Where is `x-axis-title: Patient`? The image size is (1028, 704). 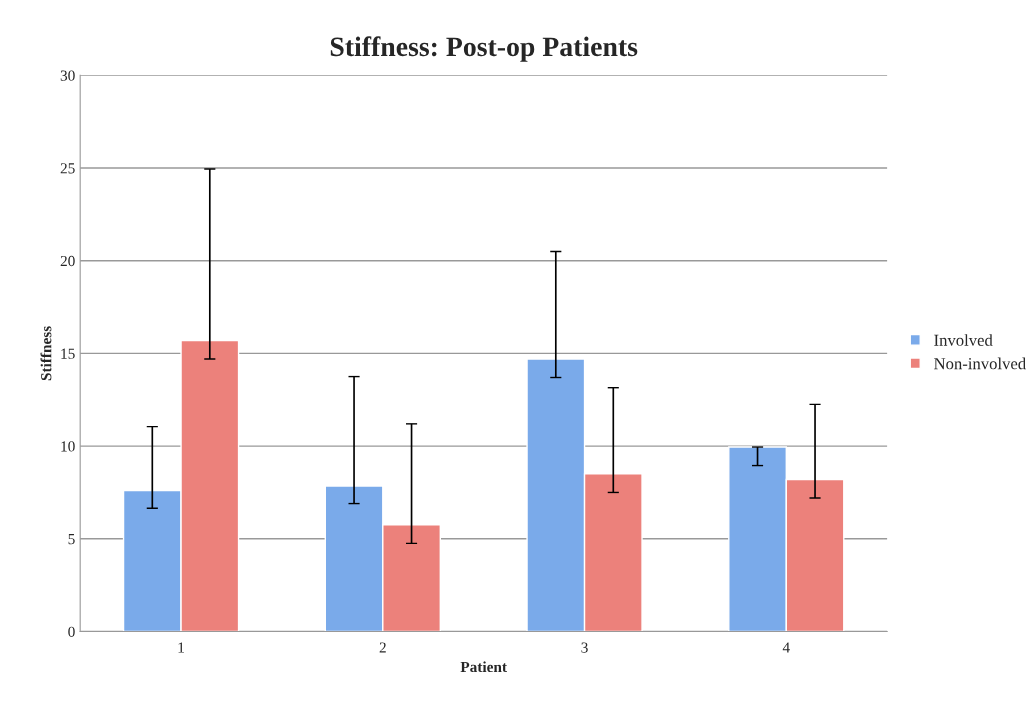
x-axis-title: Patient is located at coordinates (483, 667).